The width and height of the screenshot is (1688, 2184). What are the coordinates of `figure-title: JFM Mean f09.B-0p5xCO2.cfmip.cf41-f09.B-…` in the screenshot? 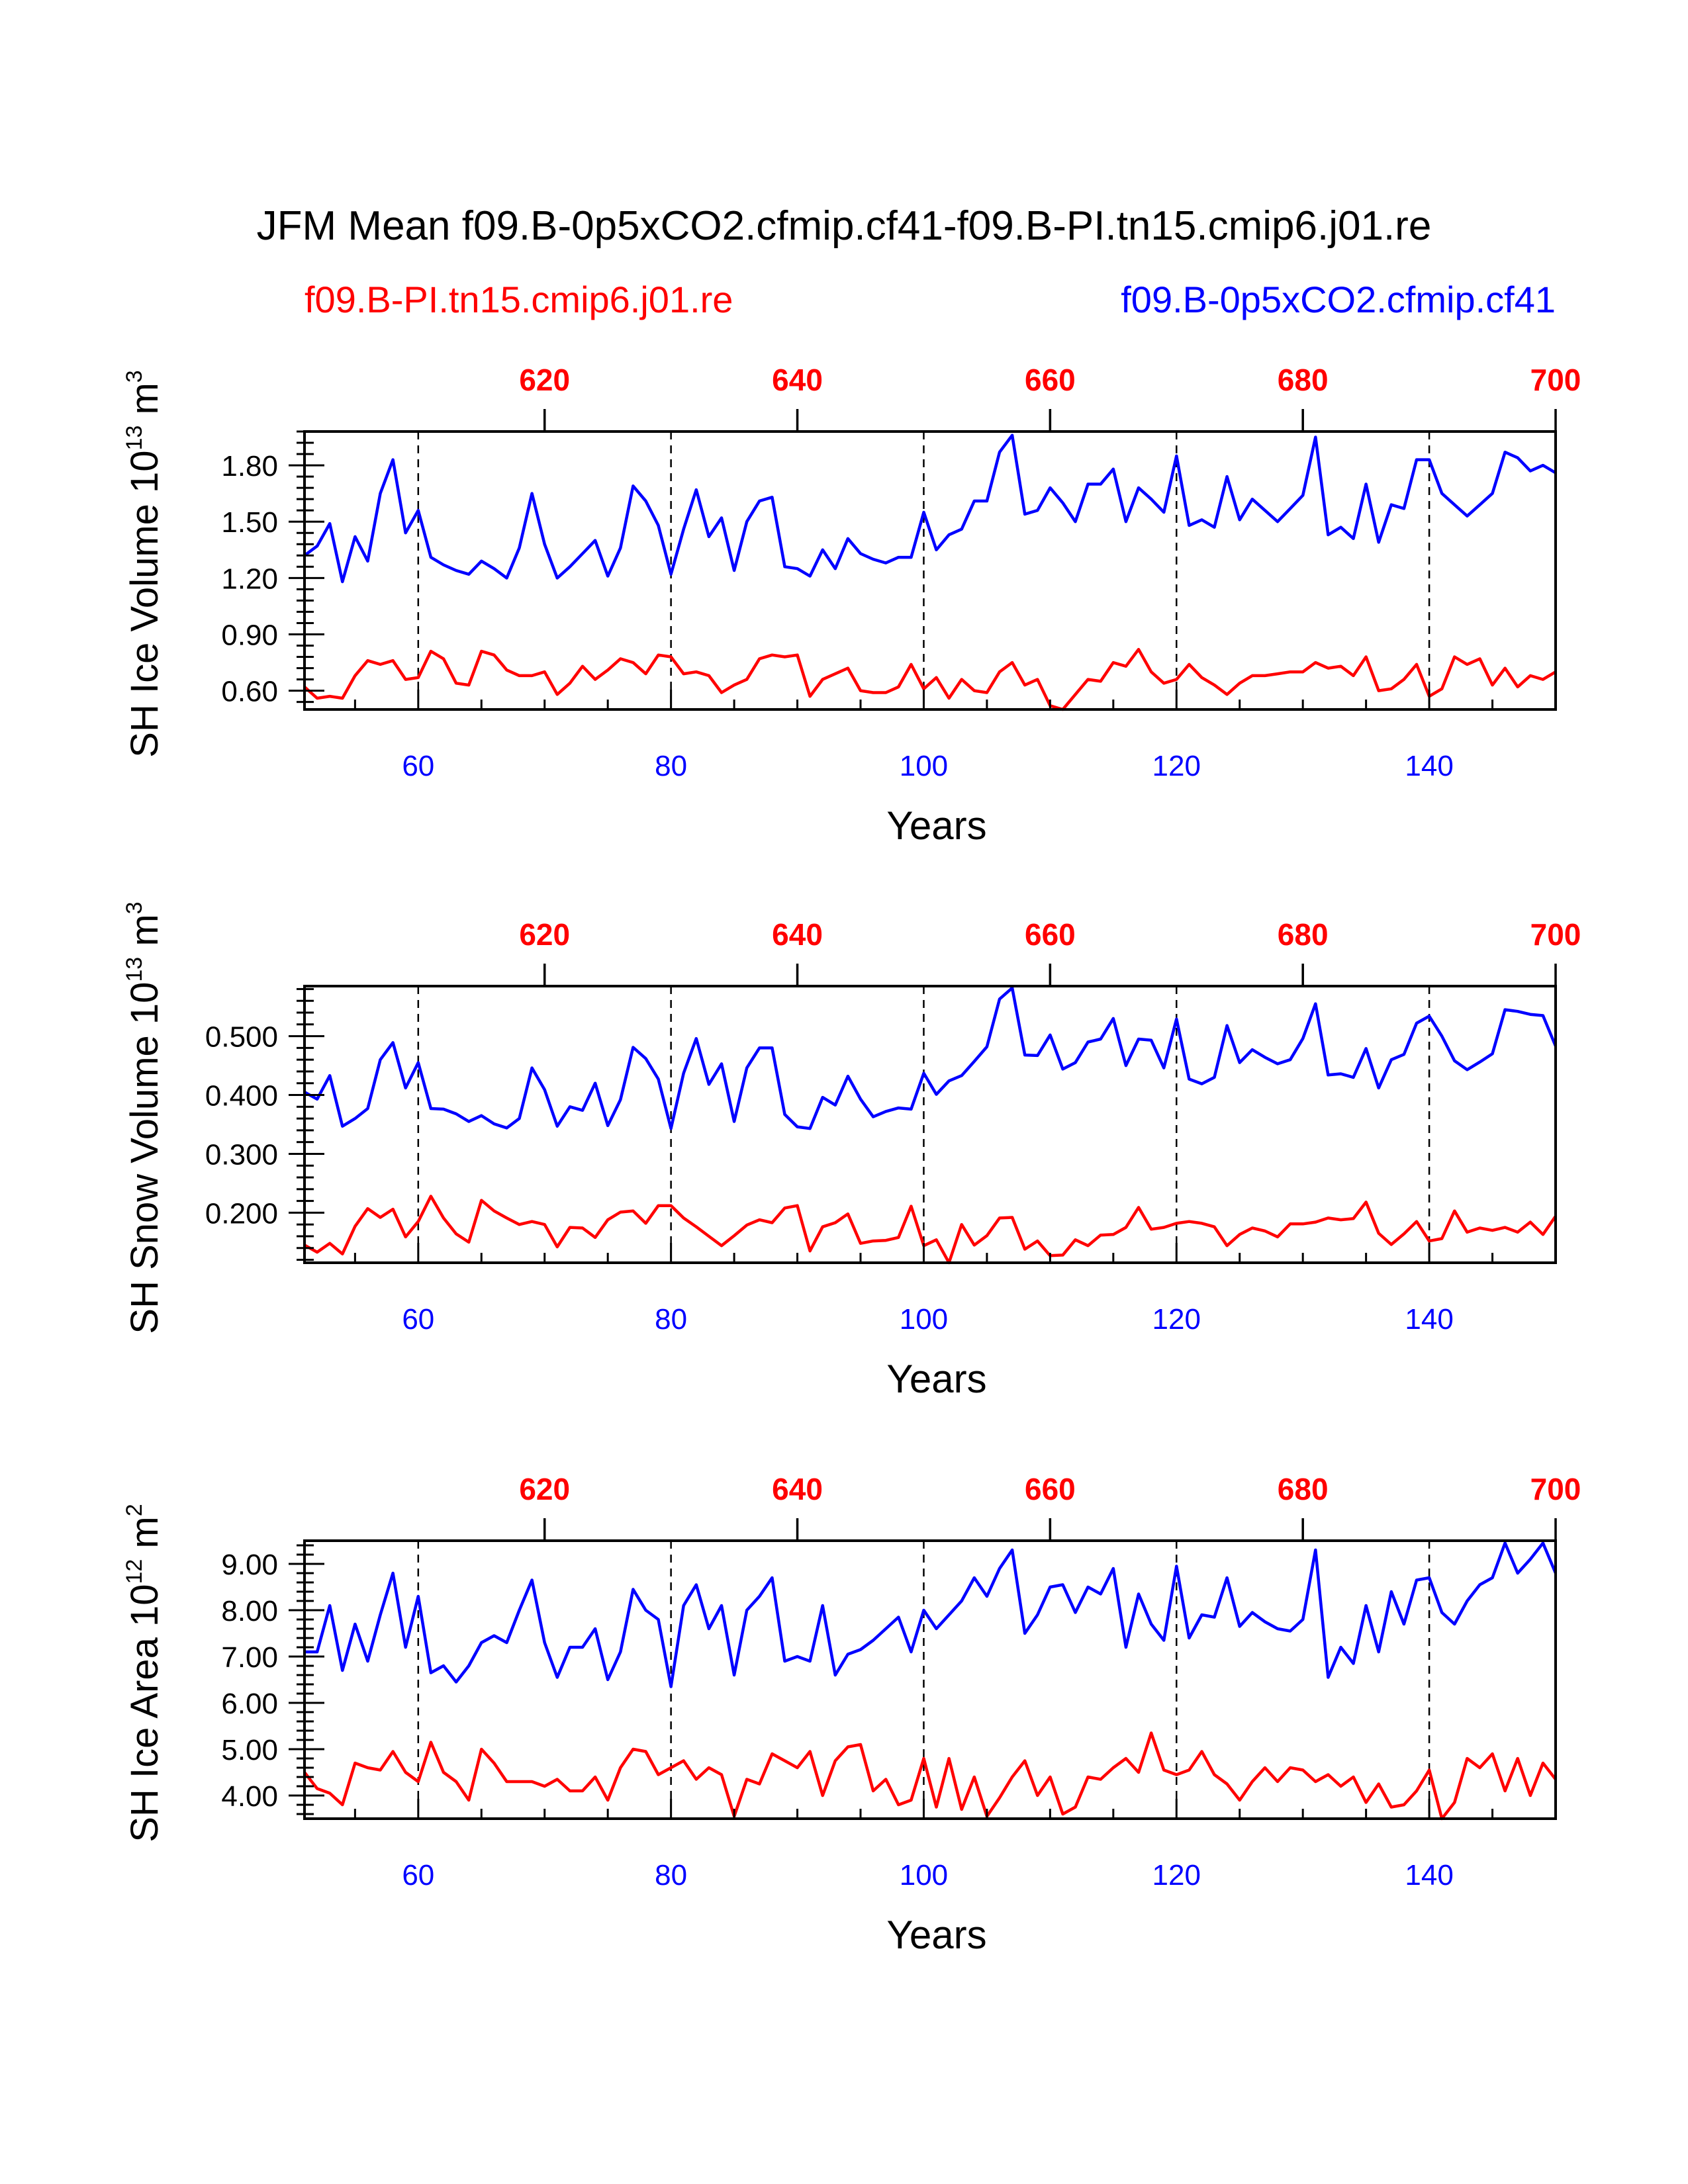 It's located at (844, 226).